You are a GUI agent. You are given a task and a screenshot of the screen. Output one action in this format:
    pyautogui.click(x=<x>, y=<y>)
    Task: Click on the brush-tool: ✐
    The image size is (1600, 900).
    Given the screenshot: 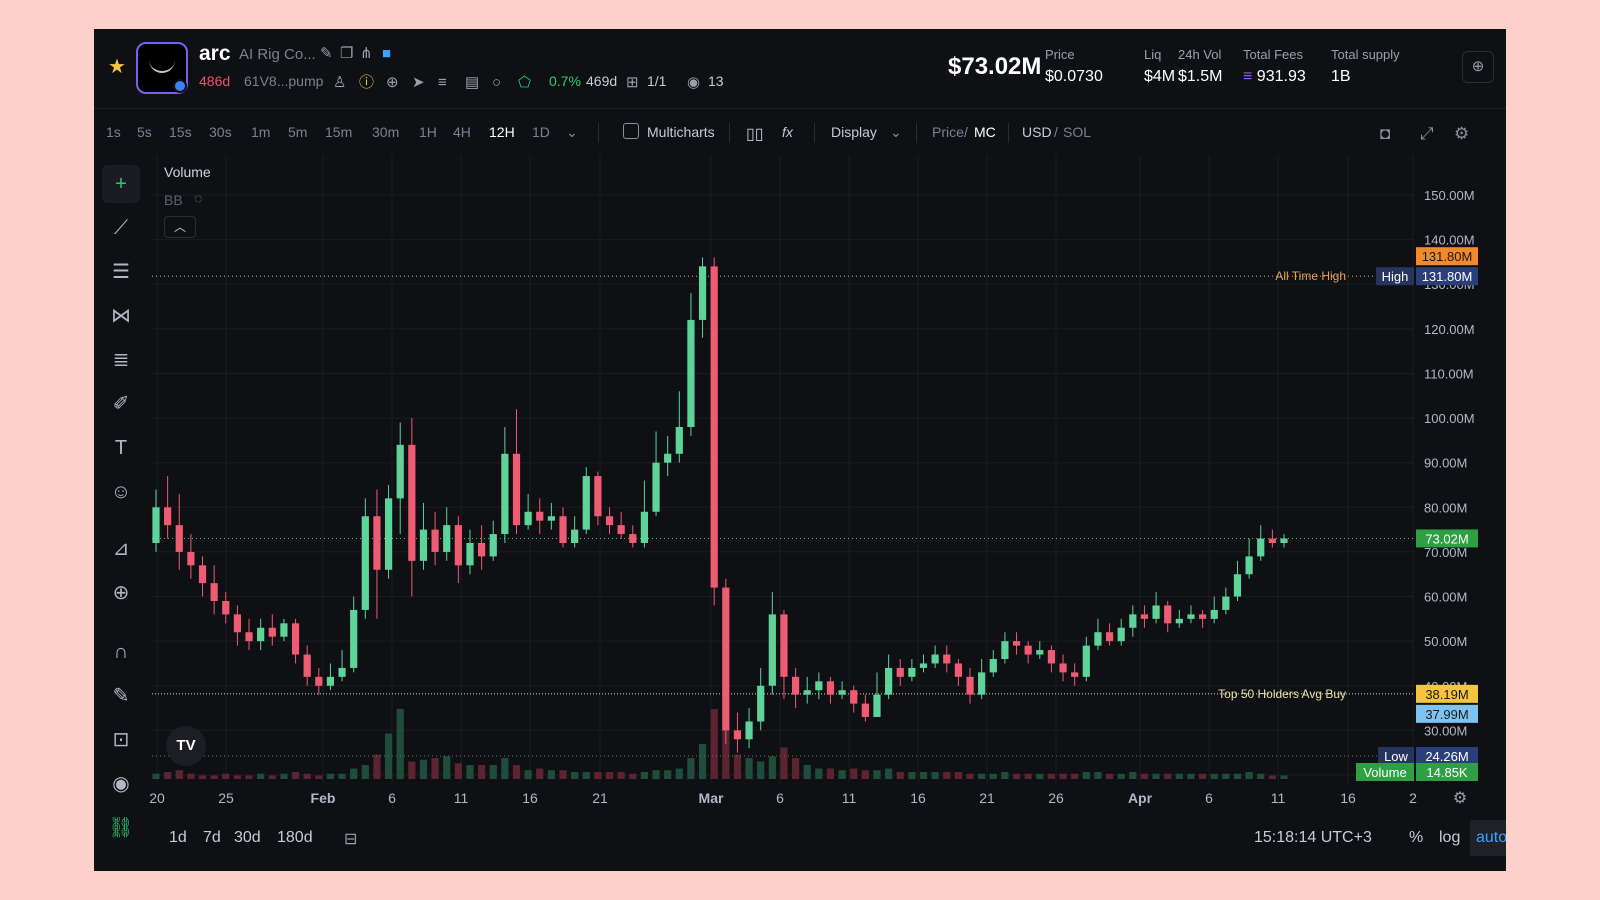 What is the action you would take?
    pyautogui.click(x=121, y=404)
    